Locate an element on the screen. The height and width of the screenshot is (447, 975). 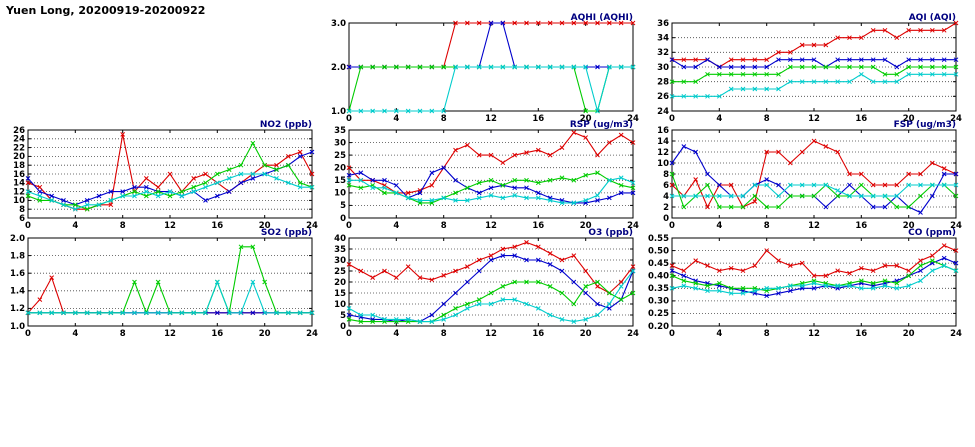
svg-text: 0.25 is located at coordinates (658, 314).